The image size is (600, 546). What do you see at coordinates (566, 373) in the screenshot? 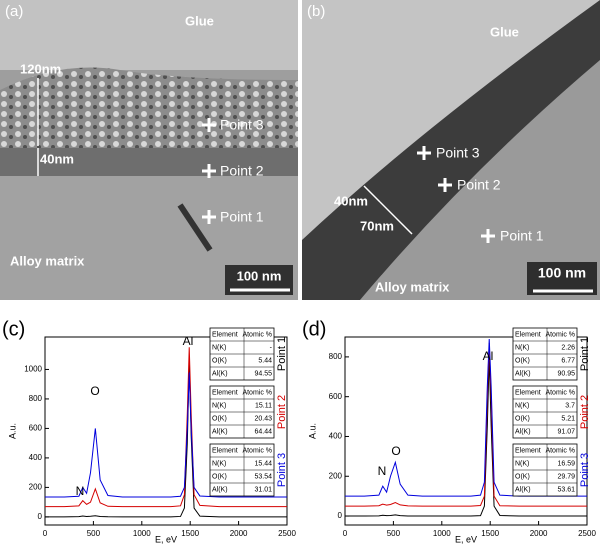
I see `table-cell: 90.95` at bounding box center [566, 373].